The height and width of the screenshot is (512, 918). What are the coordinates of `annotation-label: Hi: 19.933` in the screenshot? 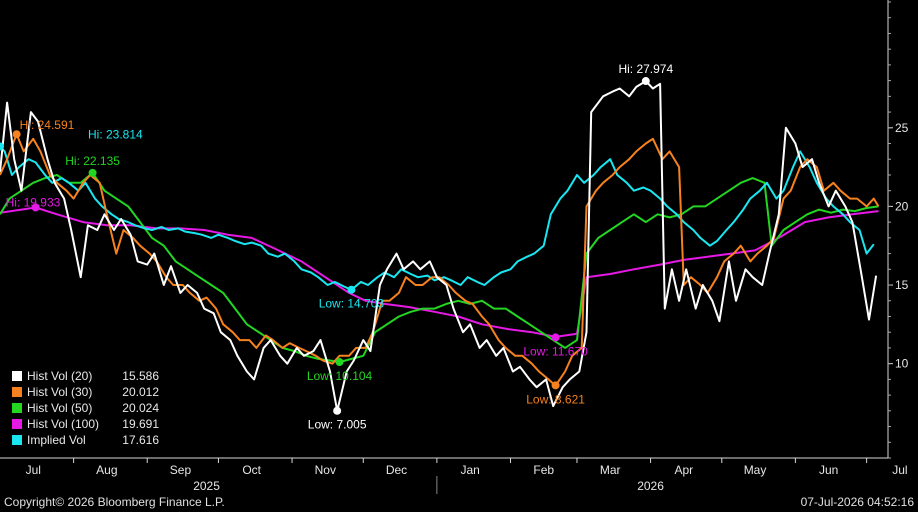 It's located at (33, 202).